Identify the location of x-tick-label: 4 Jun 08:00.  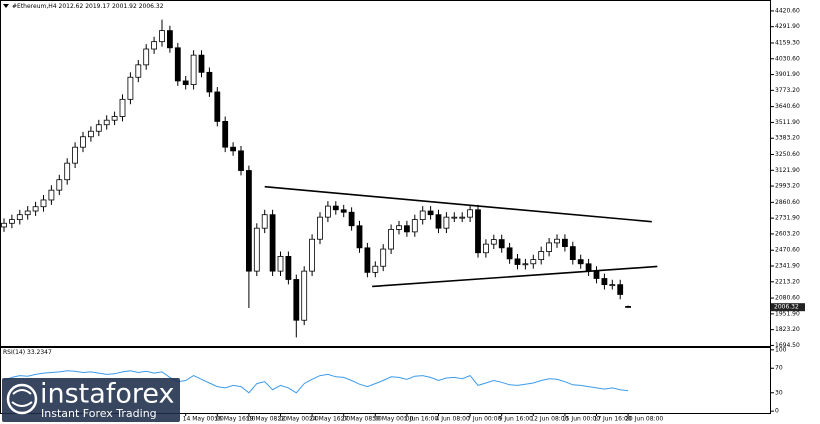
(453, 419).